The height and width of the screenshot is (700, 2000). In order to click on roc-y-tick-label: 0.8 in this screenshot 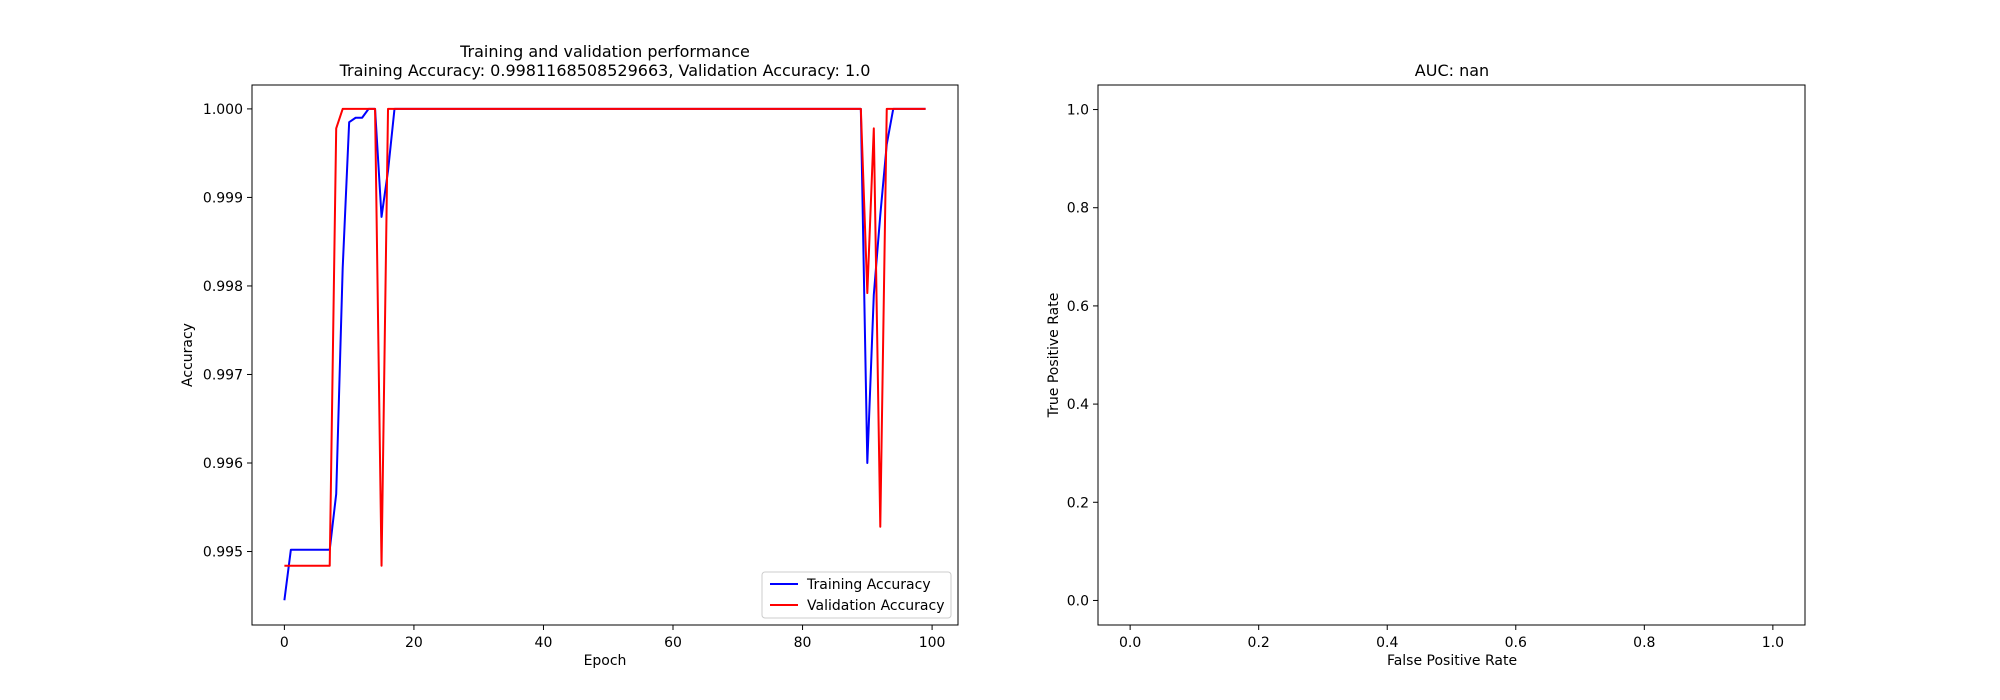, I will do `click(1078, 209)`.